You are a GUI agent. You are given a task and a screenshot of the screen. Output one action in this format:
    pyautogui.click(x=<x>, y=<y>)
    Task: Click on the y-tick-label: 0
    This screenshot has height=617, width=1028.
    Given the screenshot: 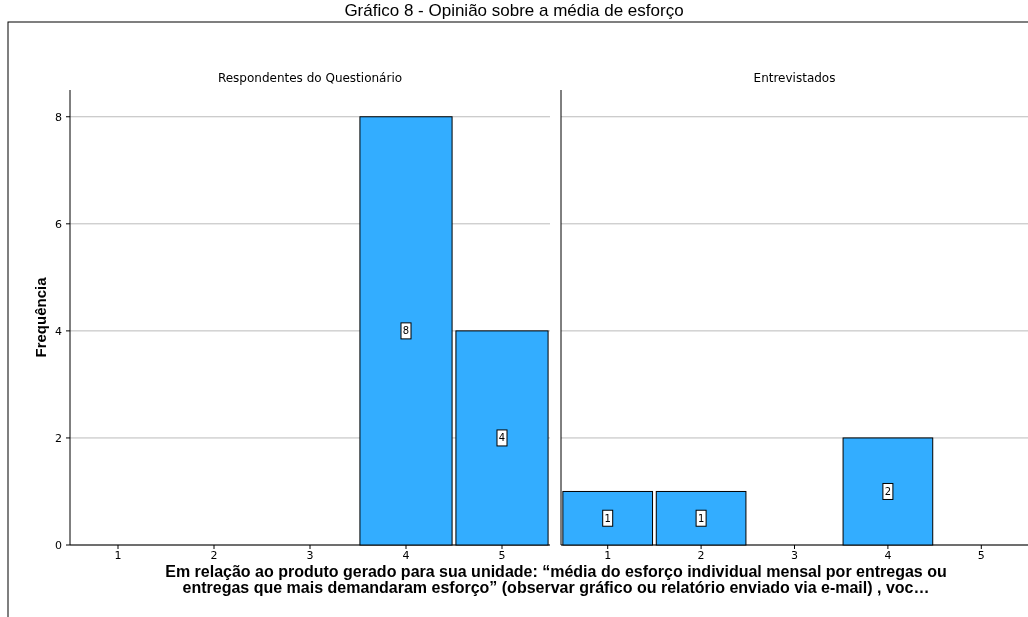 What is the action you would take?
    pyautogui.click(x=58, y=545)
    